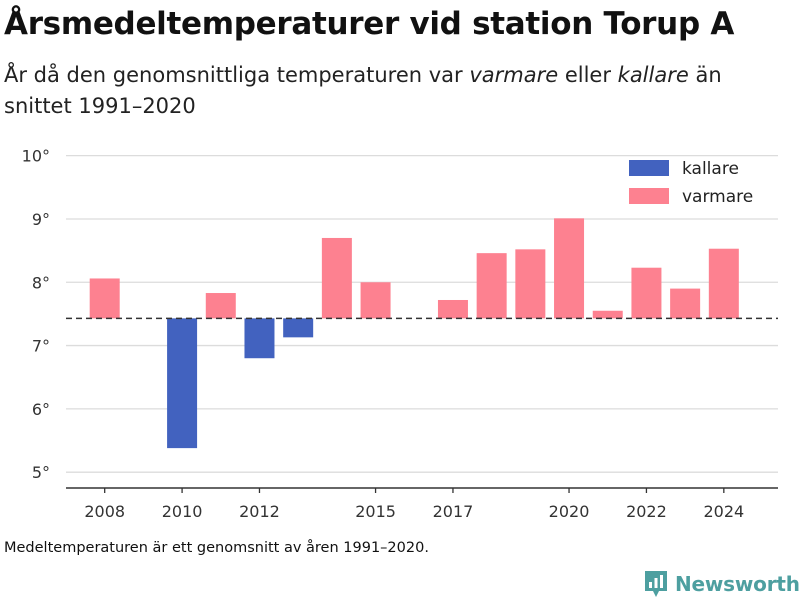  I want to click on y-tick-label: 7°, so click(41, 346).